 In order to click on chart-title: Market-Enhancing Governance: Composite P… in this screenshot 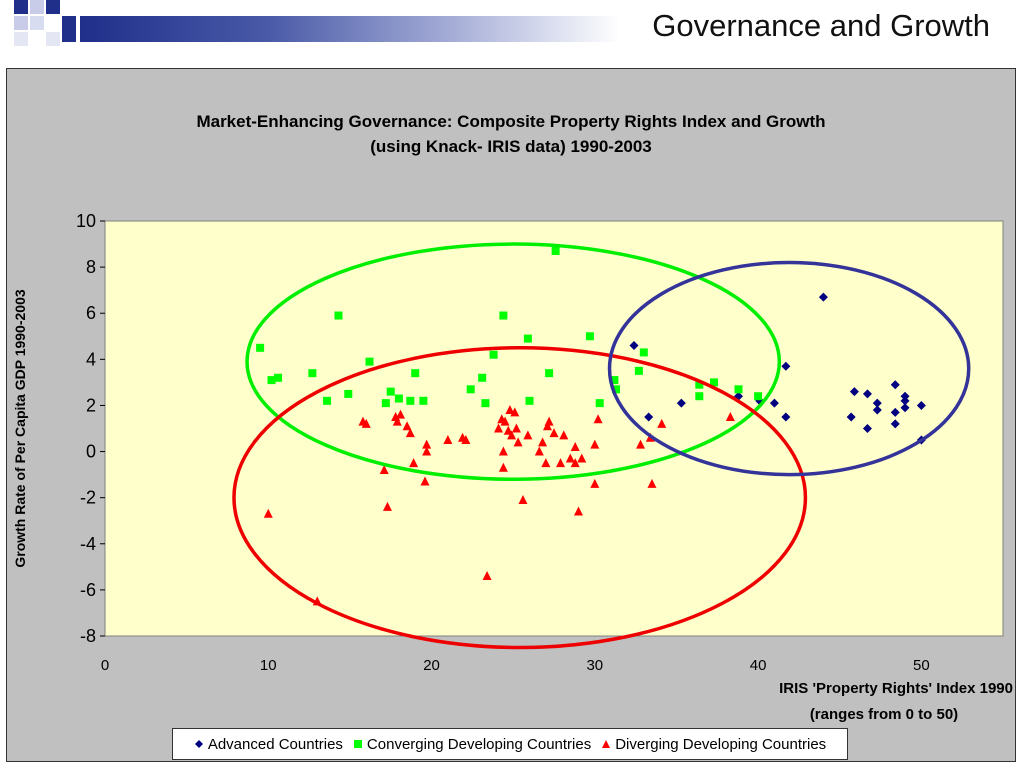, I will do `click(511, 121)`.